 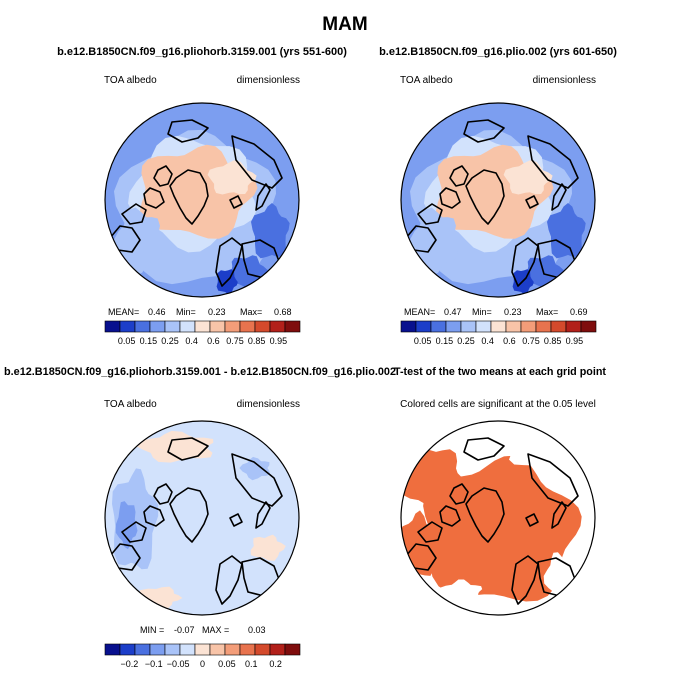 What do you see at coordinates (513, 312) in the screenshot?
I see `panel-1-min-value: 0.23` at bounding box center [513, 312].